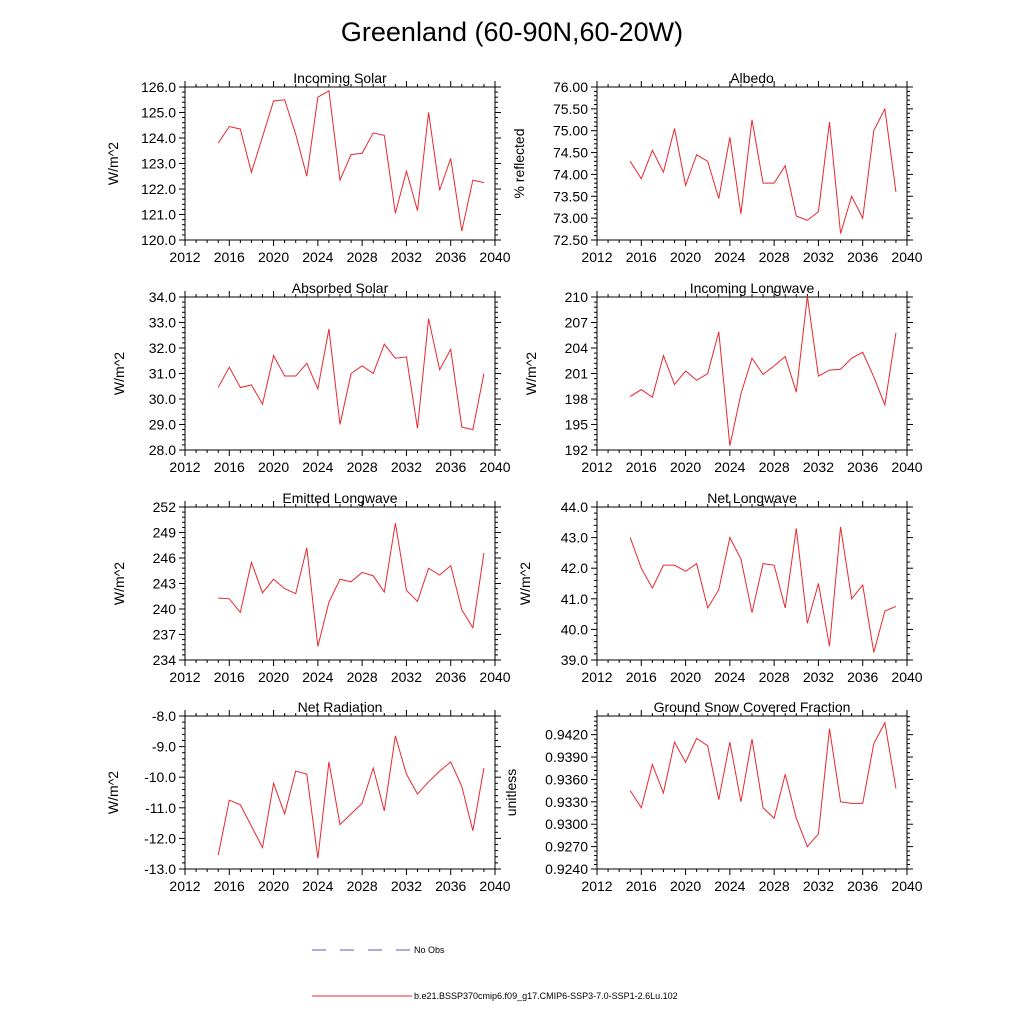 This screenshot has width=1024, height=1024. I want to click on y-tick-label: 125.0, so click(158, 113).